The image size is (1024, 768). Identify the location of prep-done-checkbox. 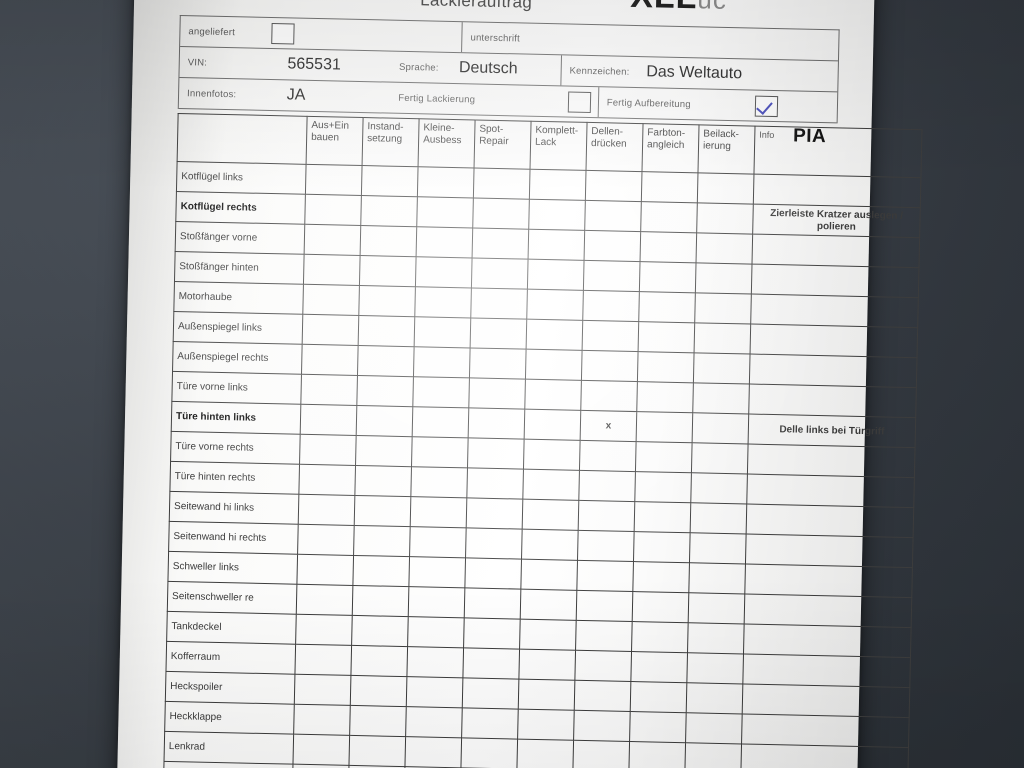
(767, 106).